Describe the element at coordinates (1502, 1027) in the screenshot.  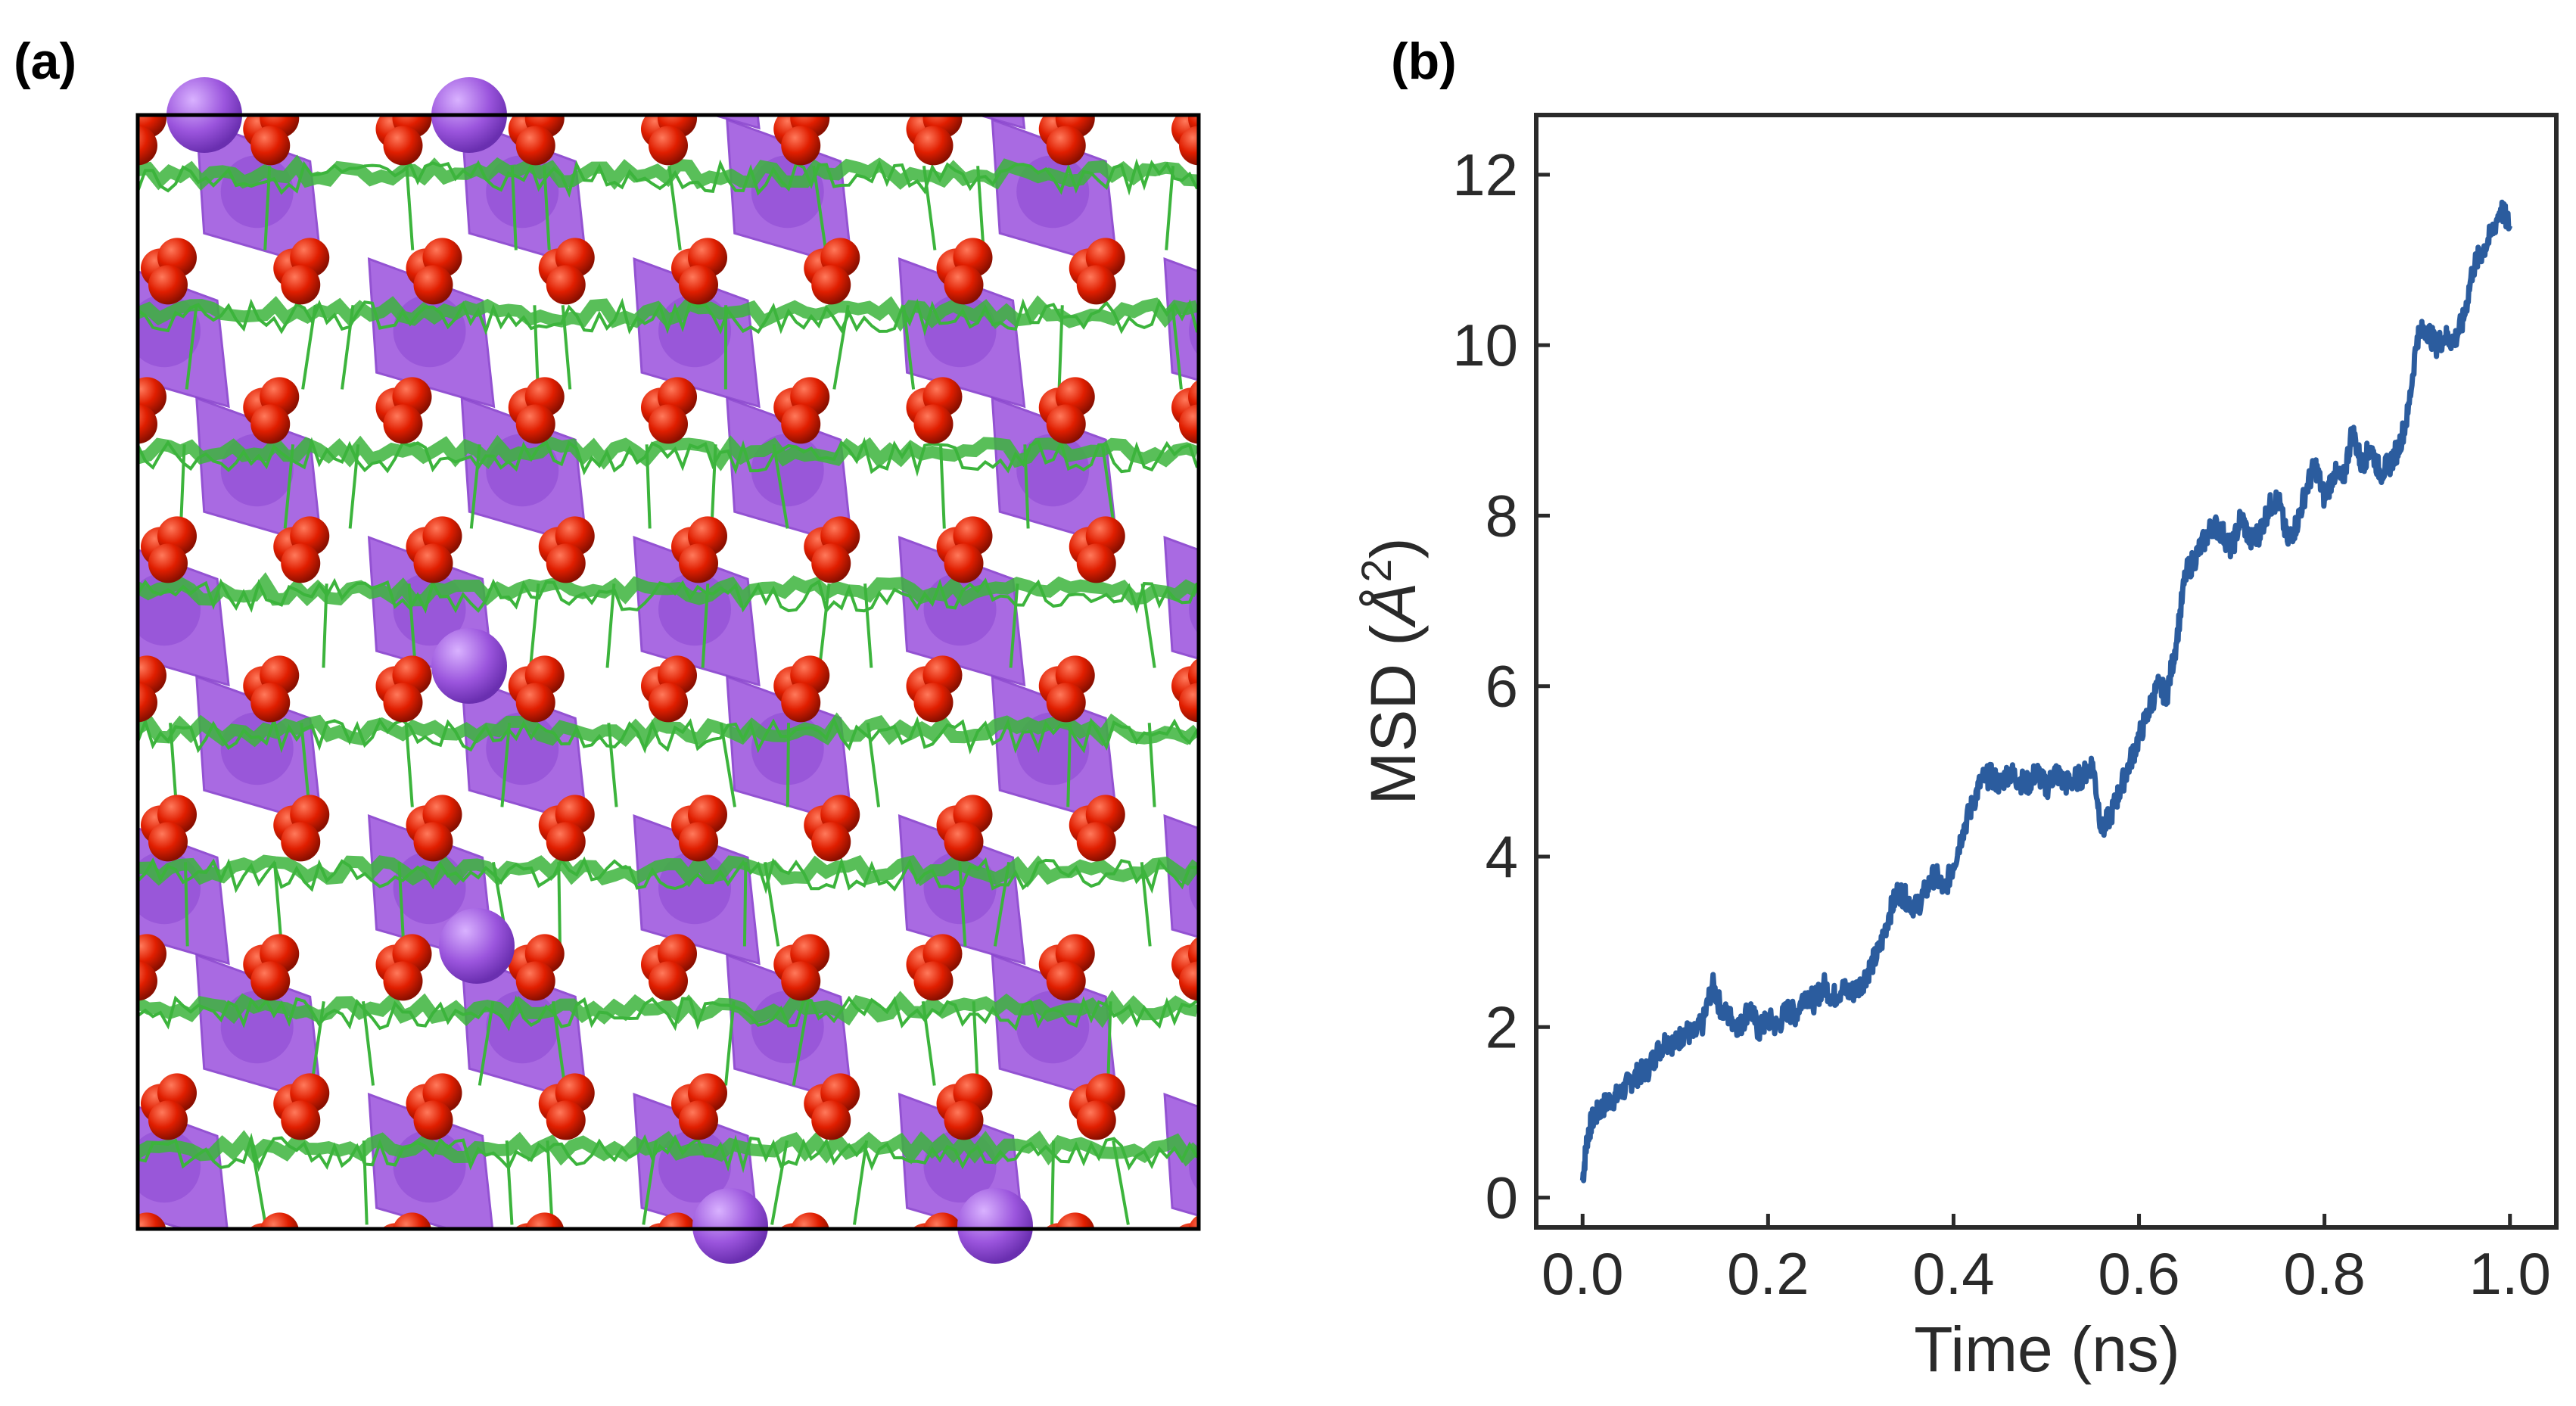
I see `y-tick-label: 2` at that location.